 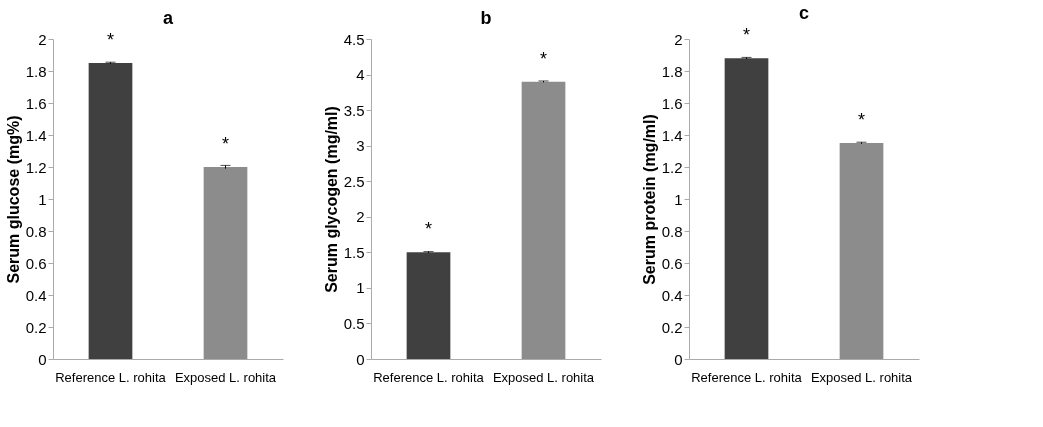 I want to click on y-tick-label: 4, so click(x=360, y=75).